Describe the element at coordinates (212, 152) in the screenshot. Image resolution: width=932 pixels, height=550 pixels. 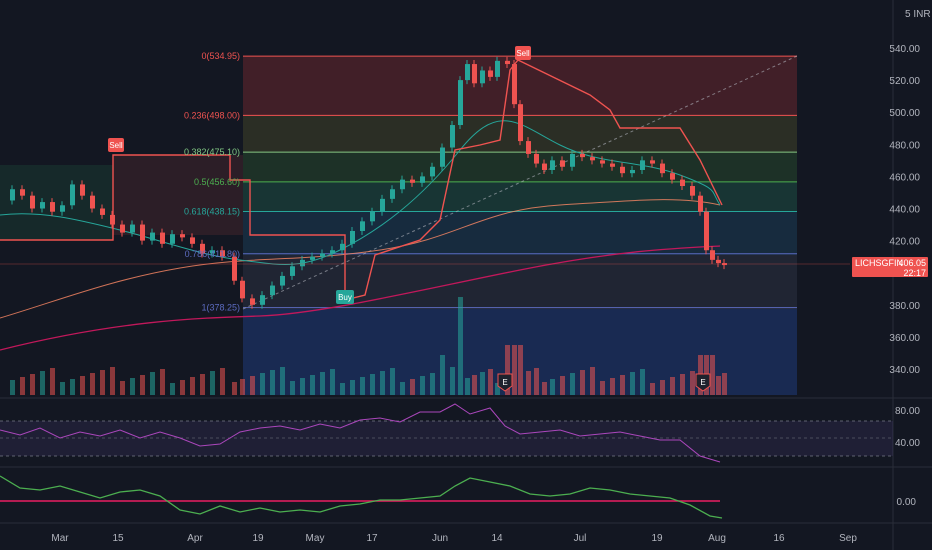
I see `fib-level-label: 0.382(475.10)` at that location.